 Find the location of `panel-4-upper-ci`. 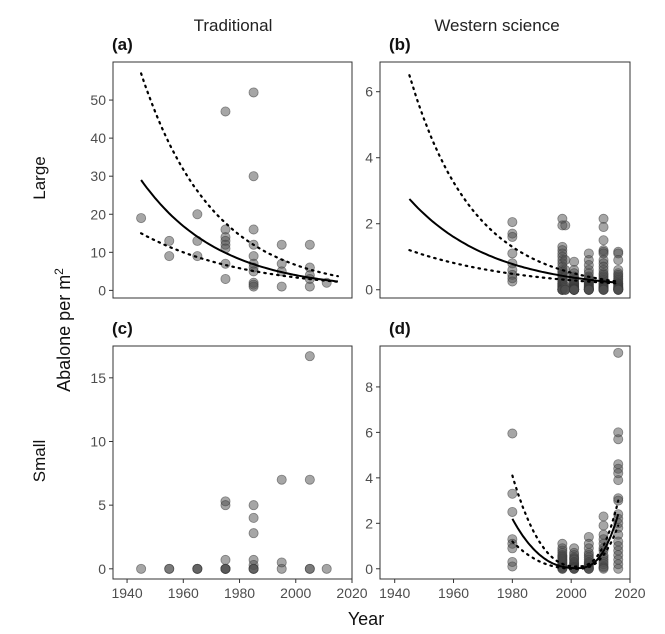

panel-4-upper-ci is located at coordinates (565, 521).